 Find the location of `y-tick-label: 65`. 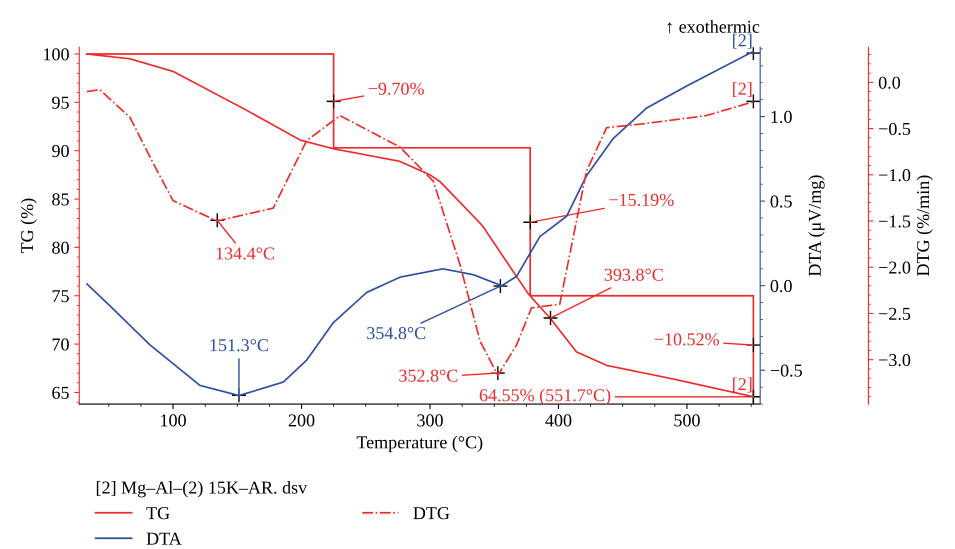

y-tick-label: 65 is located at coordinates (60, 392).